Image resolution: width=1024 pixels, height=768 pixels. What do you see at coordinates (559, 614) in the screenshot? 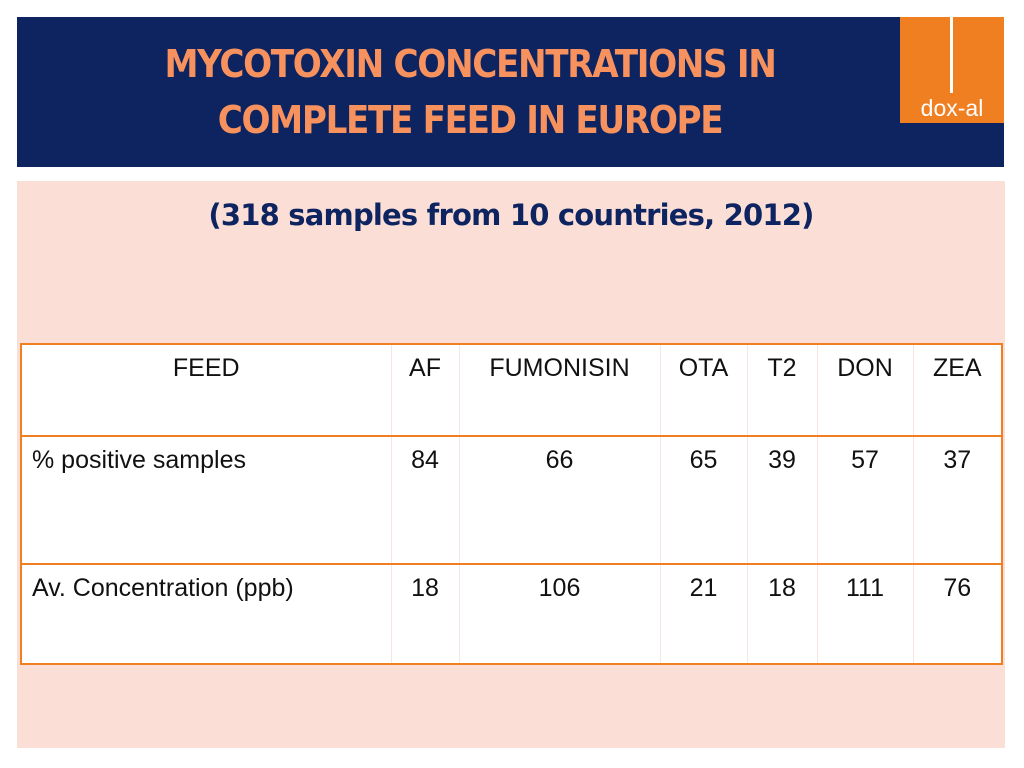
I see `table-cell: 106` at bounding box center [559, 614].